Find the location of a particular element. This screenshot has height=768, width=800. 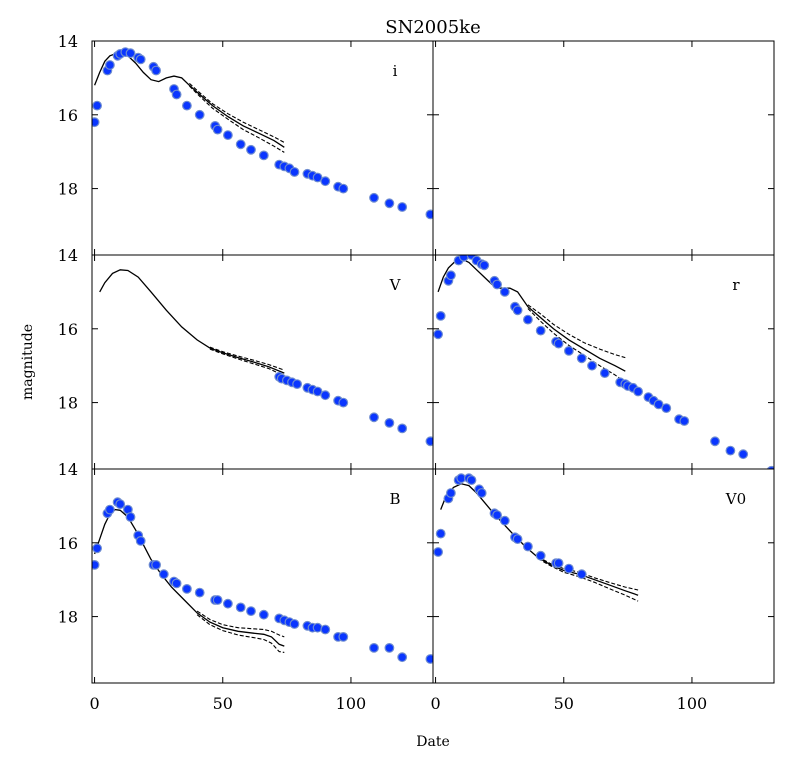

panel-V0: V0 0 50 100 is located at coordinates (602, 590).